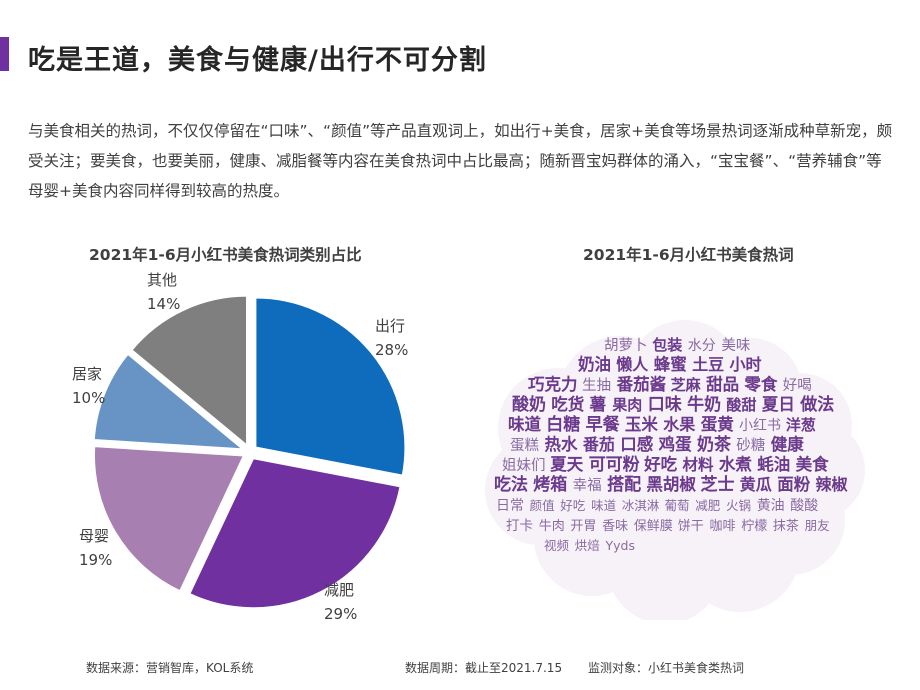  What do you see at coordinates (671, 484) in the screenshot?
I see `wordcloud-word: 黑胡椒` at bounding box center [671, 484].